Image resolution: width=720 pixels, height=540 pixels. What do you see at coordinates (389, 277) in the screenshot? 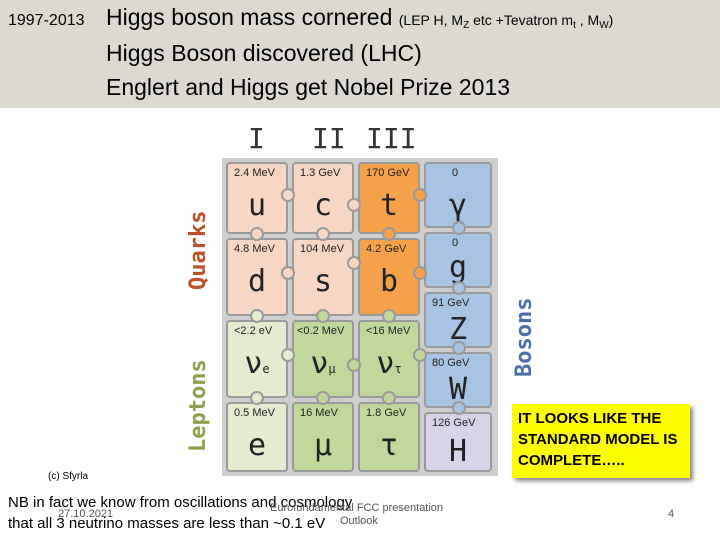
I see `particle-bottom-quark: 4.2 GeV b` at bounding box center [389, 277].